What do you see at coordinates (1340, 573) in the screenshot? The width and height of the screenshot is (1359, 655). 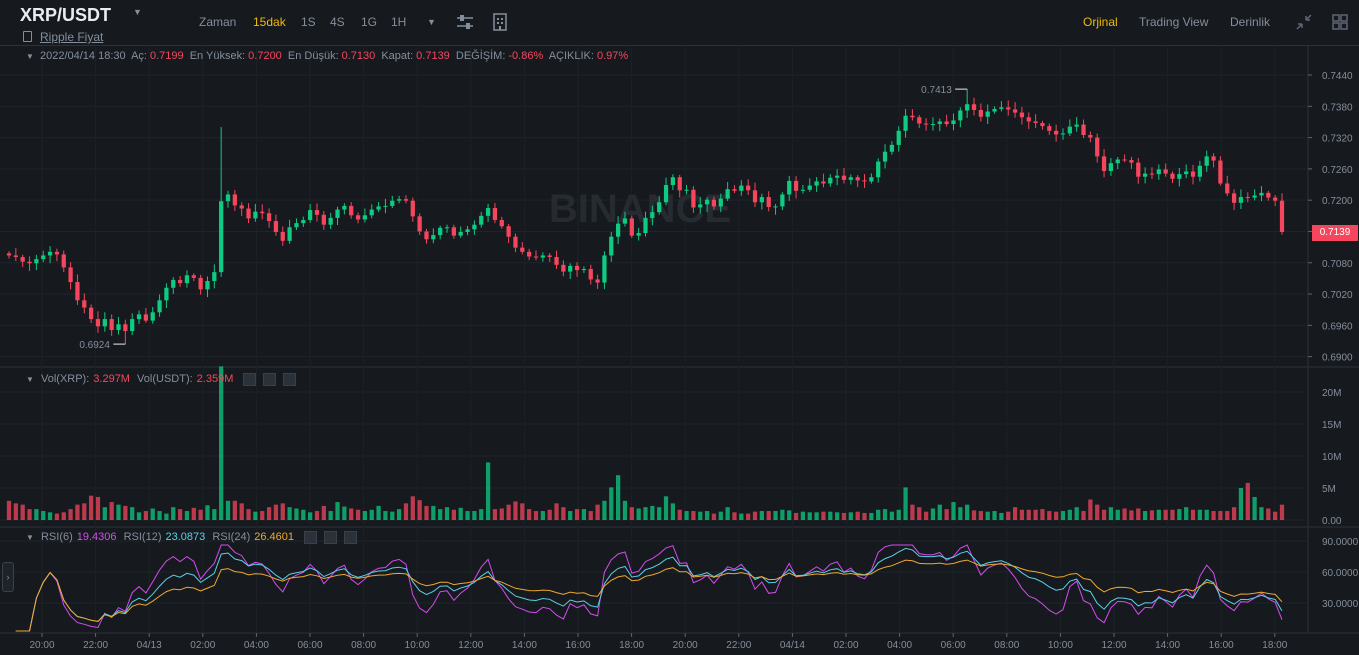 I see `rsi-axis: 90.0000 60.0000 30.0000` at bounding box center [1340, 573].